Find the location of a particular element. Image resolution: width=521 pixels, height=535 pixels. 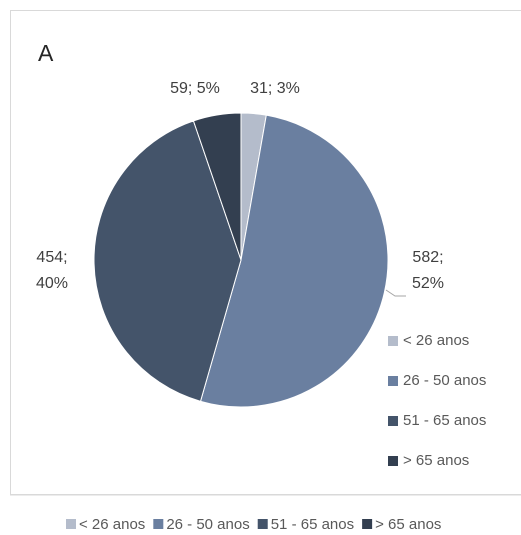

data-label: 454; 40% is located at coordinates (52, 270).